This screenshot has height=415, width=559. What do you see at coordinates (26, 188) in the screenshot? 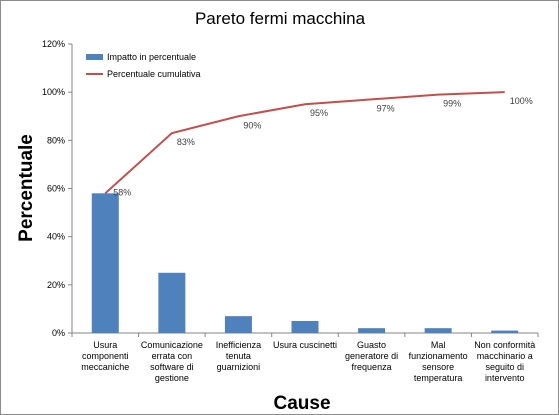
I see `y-axis-label: Percentuale` at bounding box center [26, 188].